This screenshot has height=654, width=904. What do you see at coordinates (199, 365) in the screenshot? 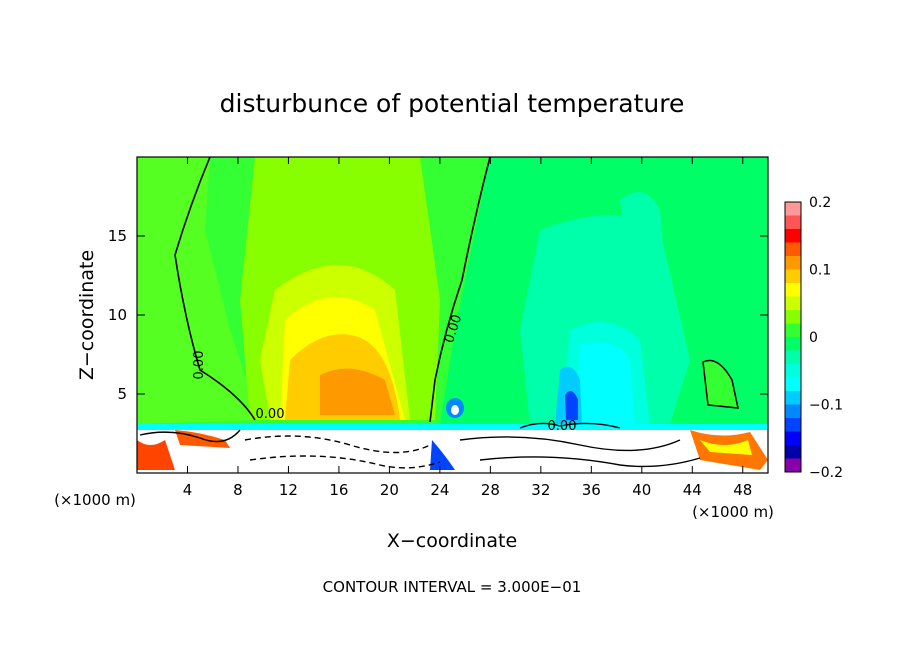
I see `contour-label-left: 0.00` at bounding box center [199, 365].